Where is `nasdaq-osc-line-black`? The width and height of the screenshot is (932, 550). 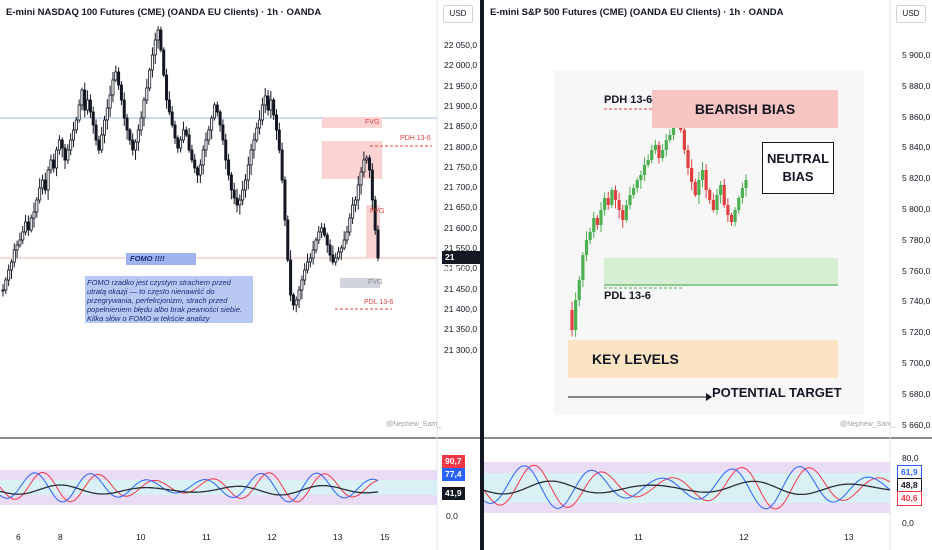 nasdaq-osc-line-black is located at coordinates (189, 490).